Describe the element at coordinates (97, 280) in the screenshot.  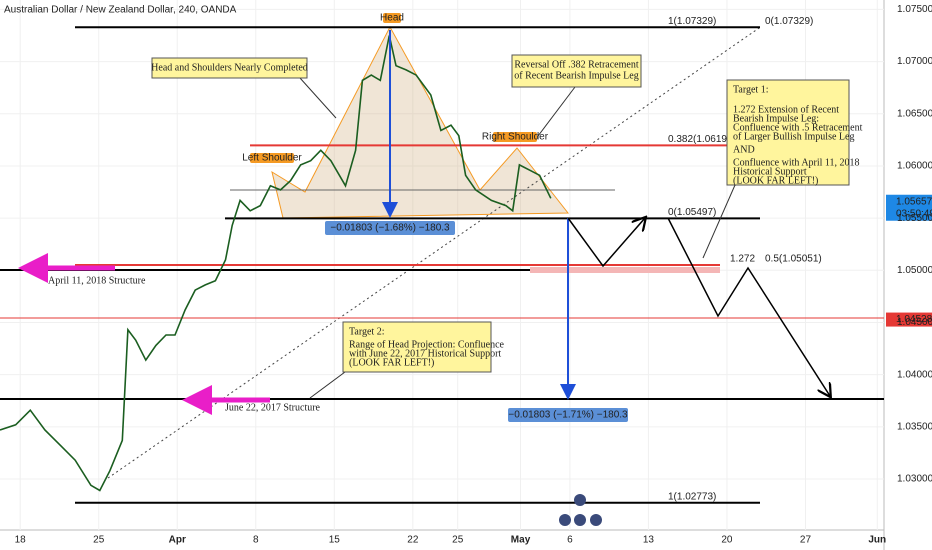
I see `structure-label: April 11, 2018 Structure` at that location.